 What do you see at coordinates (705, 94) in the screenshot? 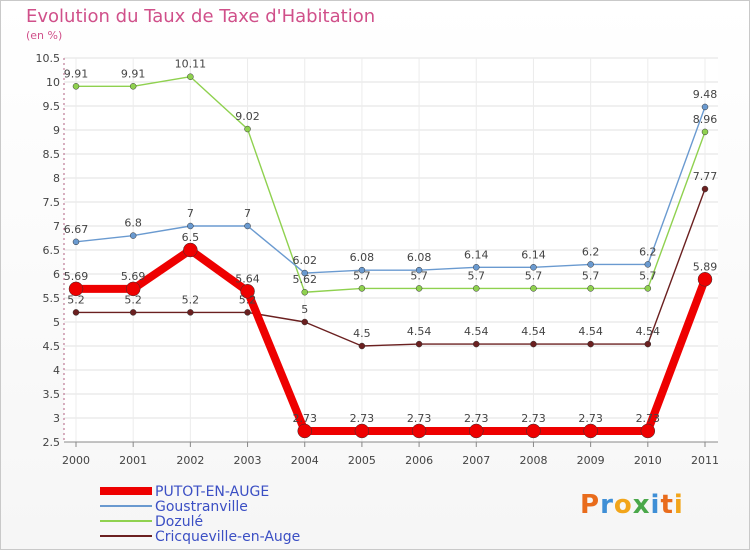
I see `data-label-goustranville: 9.48` at bounding box center [705, 94].